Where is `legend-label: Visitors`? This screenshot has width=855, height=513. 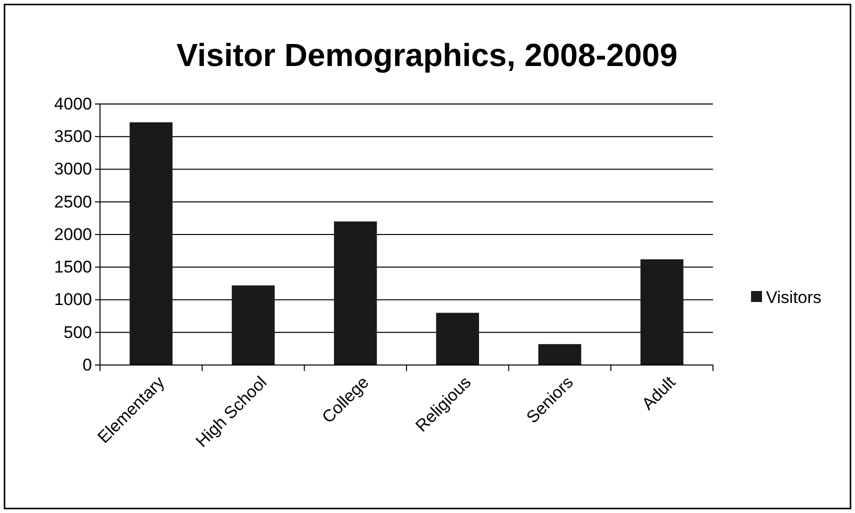 legend-label: Visitors is located at coordinates (794, 297).